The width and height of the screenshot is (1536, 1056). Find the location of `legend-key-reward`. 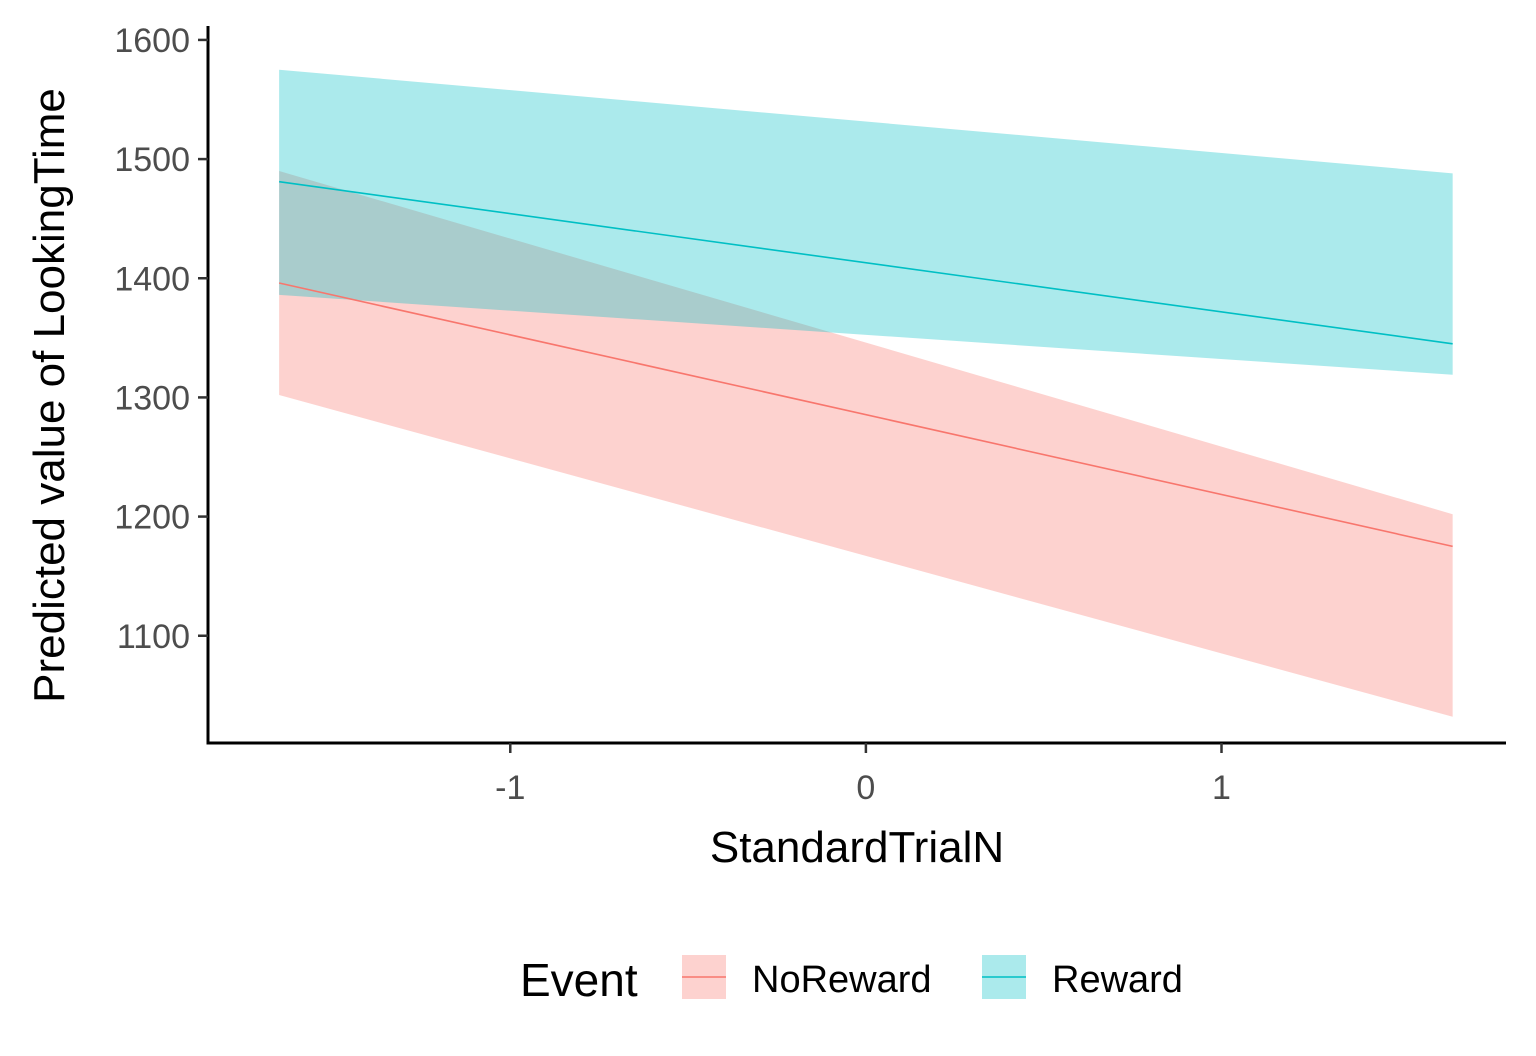

legend-key-reward is located at coordinates (1004, 977).